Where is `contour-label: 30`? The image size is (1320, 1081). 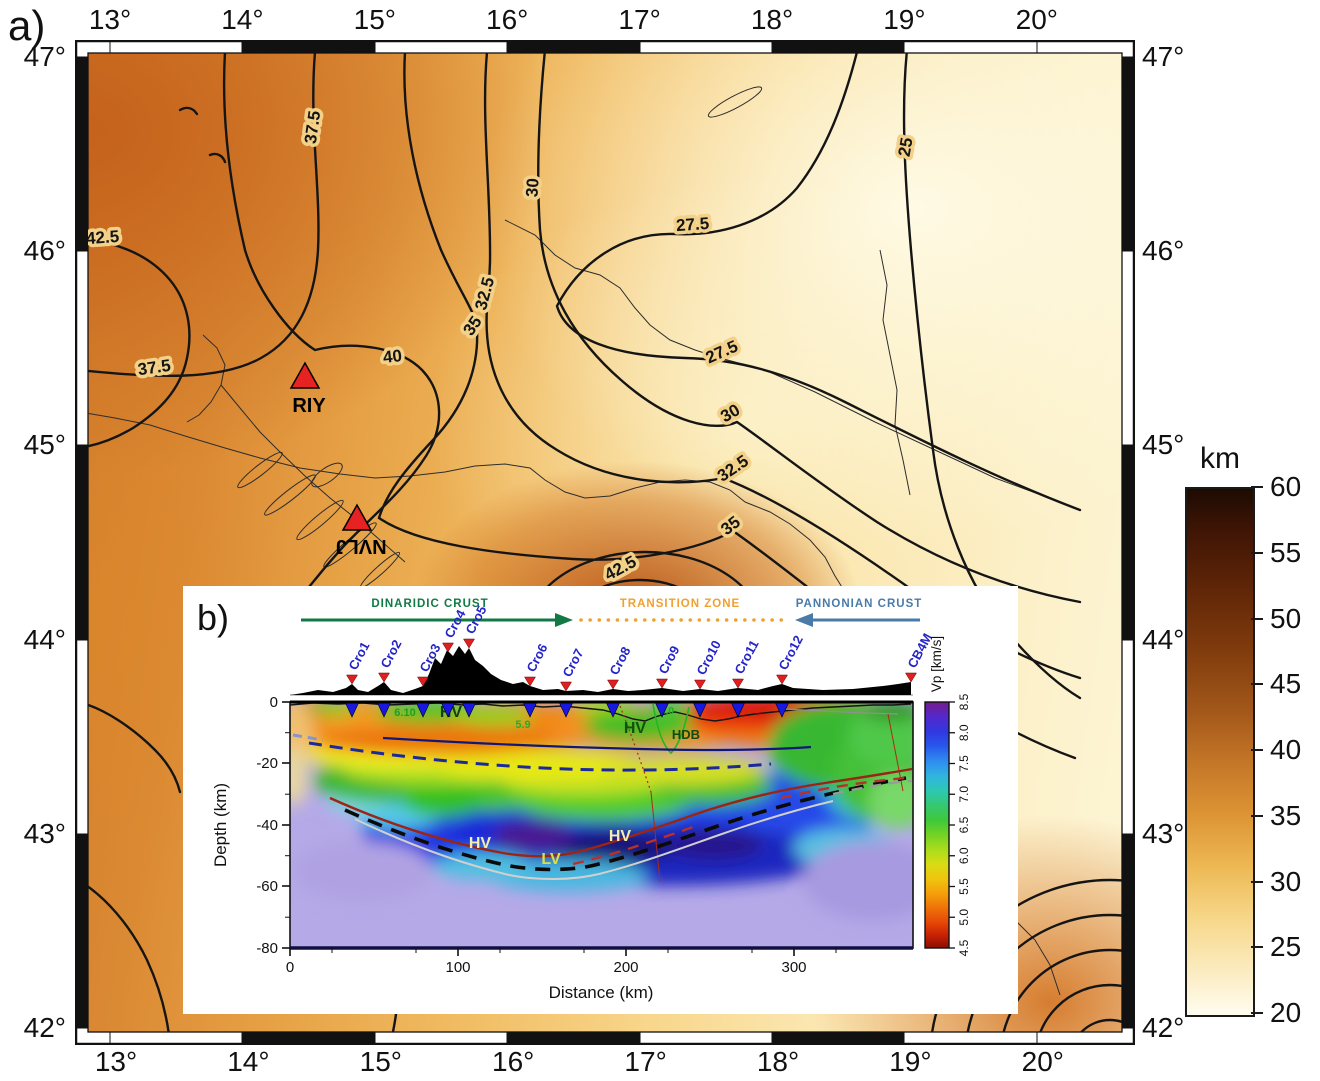 contour-label: 30 is located at coordinates (532, 188).